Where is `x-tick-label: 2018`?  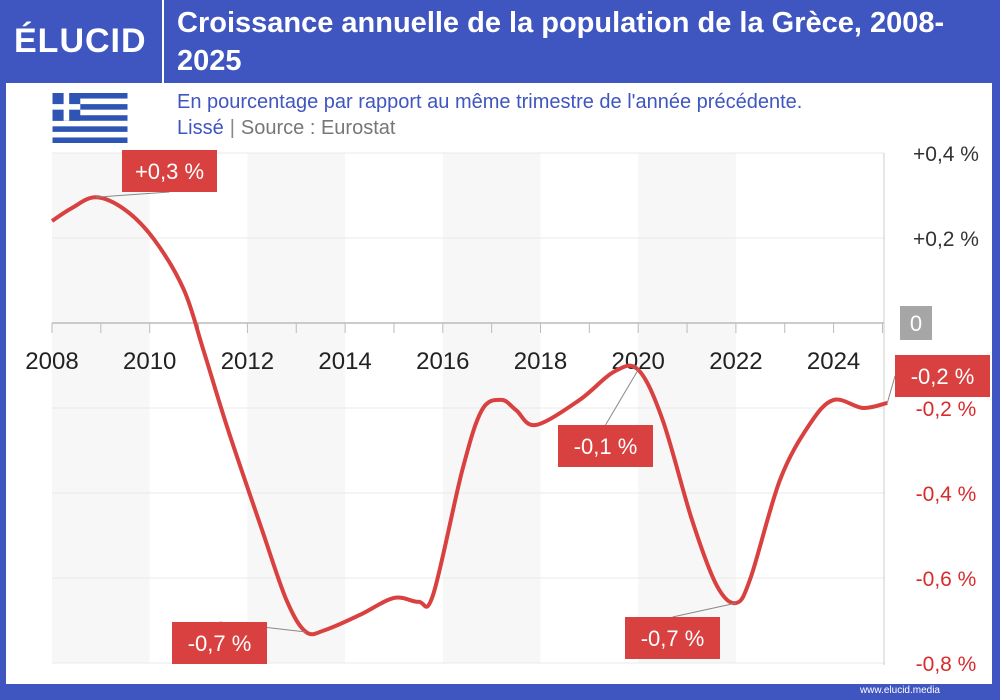 x-tick-label: 2018 is located at coordinates (540, 361).